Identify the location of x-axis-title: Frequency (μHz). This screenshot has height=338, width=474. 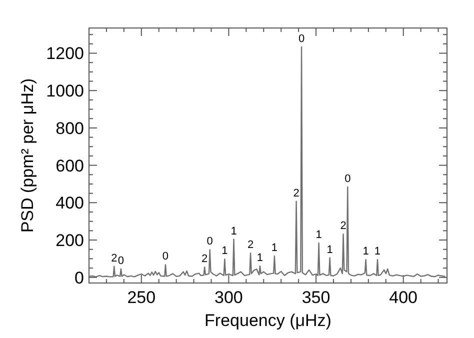
(268, 320).